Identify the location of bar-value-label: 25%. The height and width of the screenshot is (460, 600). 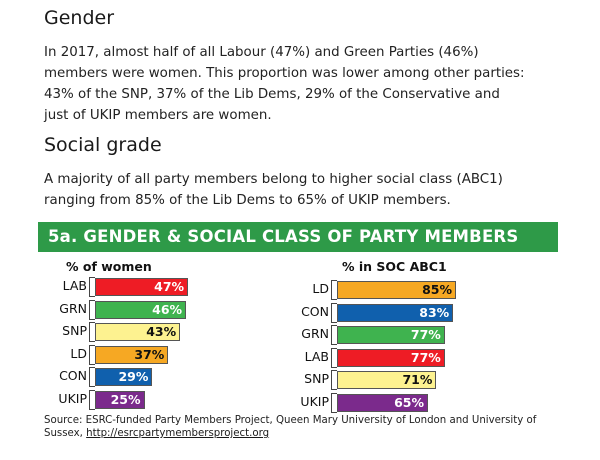
(125, 399).